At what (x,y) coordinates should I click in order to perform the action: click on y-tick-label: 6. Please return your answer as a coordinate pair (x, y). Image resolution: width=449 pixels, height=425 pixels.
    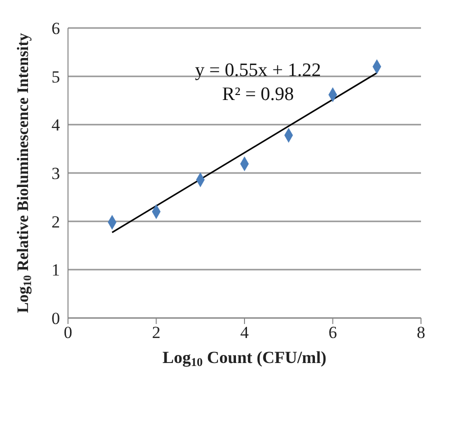
    Looking at the image, I should click on (56, 28).